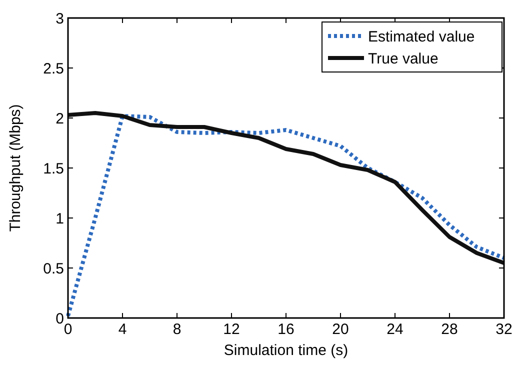  Describe the element at coordinates (60, 19) in the screenshot. I see `y-tick-label: 3` at that location.